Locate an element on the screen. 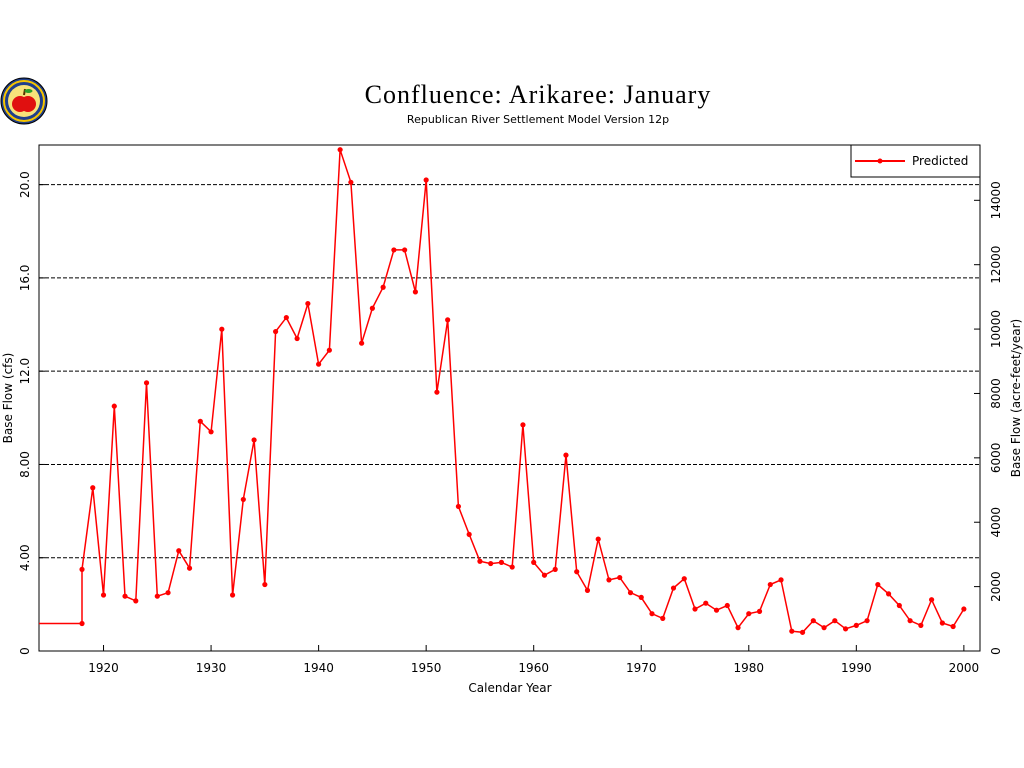 The height and width of the screenshot is (768, 1024). y2-tick-label-2: 4000 is located at coordinates (996, 522).